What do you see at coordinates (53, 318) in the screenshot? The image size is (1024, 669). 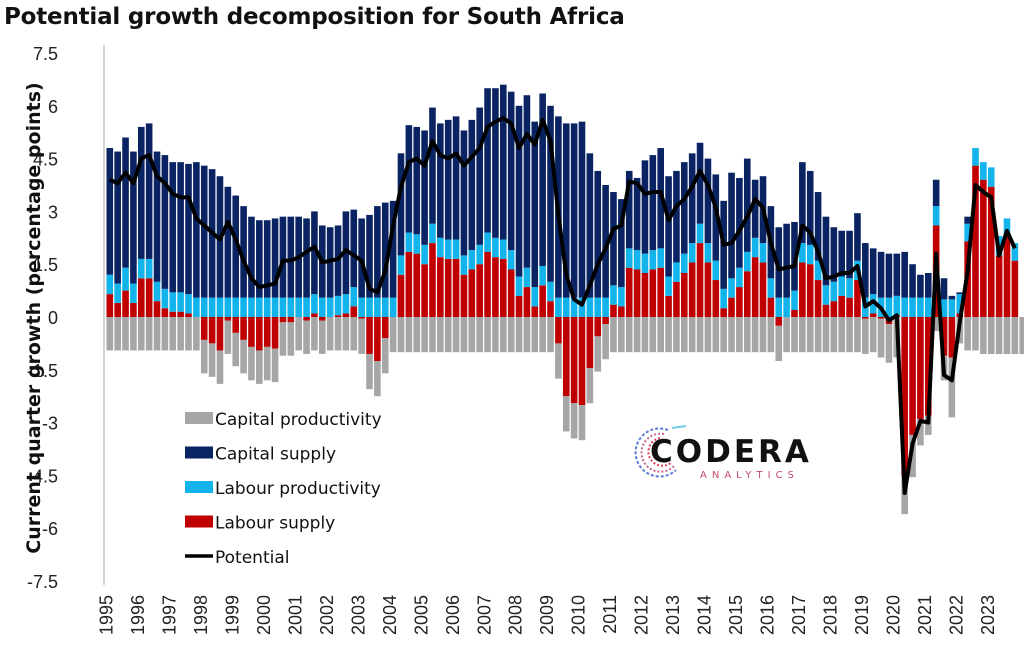 I see `y-tick-label: 0` at bounding box center [53, 318].